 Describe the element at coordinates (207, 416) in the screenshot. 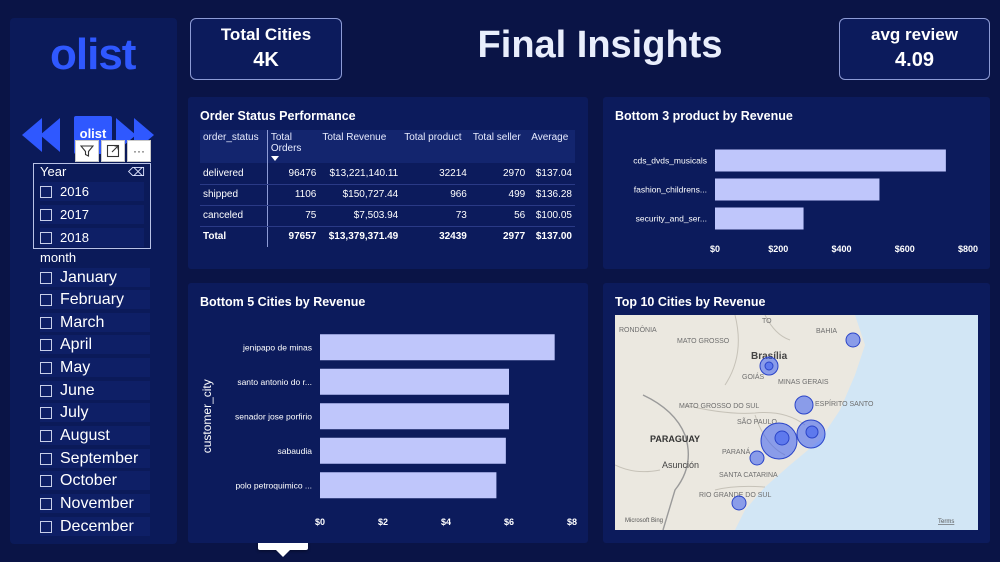

I see `axis-label: customer_city` at that location.